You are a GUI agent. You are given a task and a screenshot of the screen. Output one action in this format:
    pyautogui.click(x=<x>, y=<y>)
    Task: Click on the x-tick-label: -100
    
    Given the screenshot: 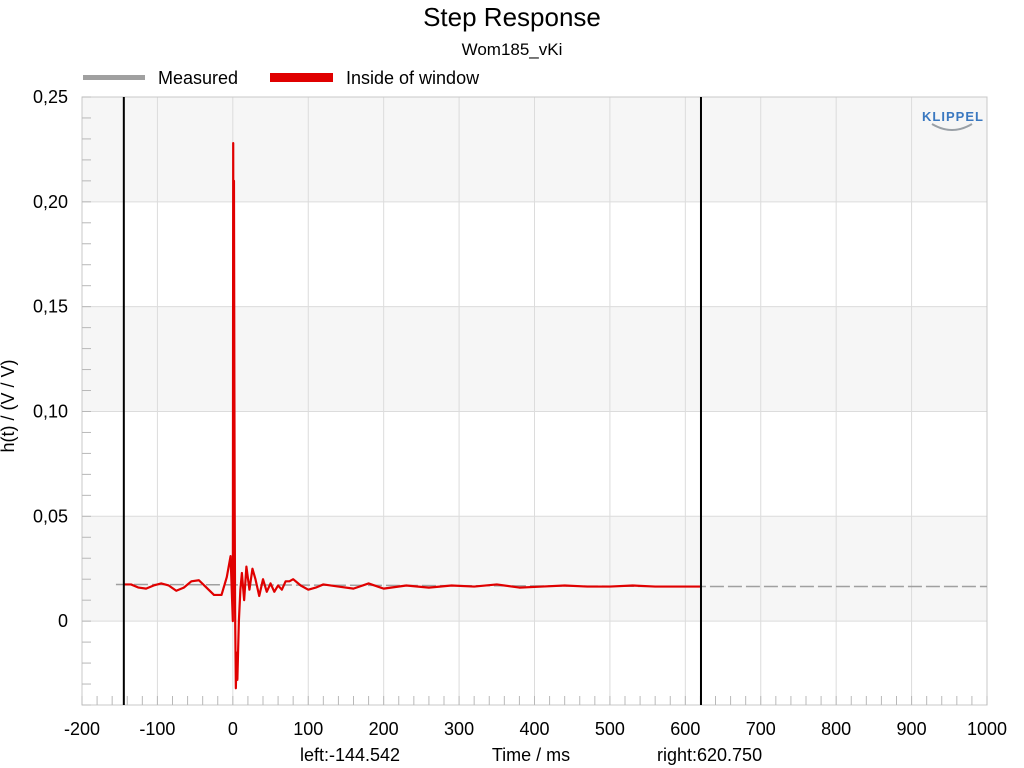 What is the action you would take?
    pyautogui.click(x=157, y=729)
    